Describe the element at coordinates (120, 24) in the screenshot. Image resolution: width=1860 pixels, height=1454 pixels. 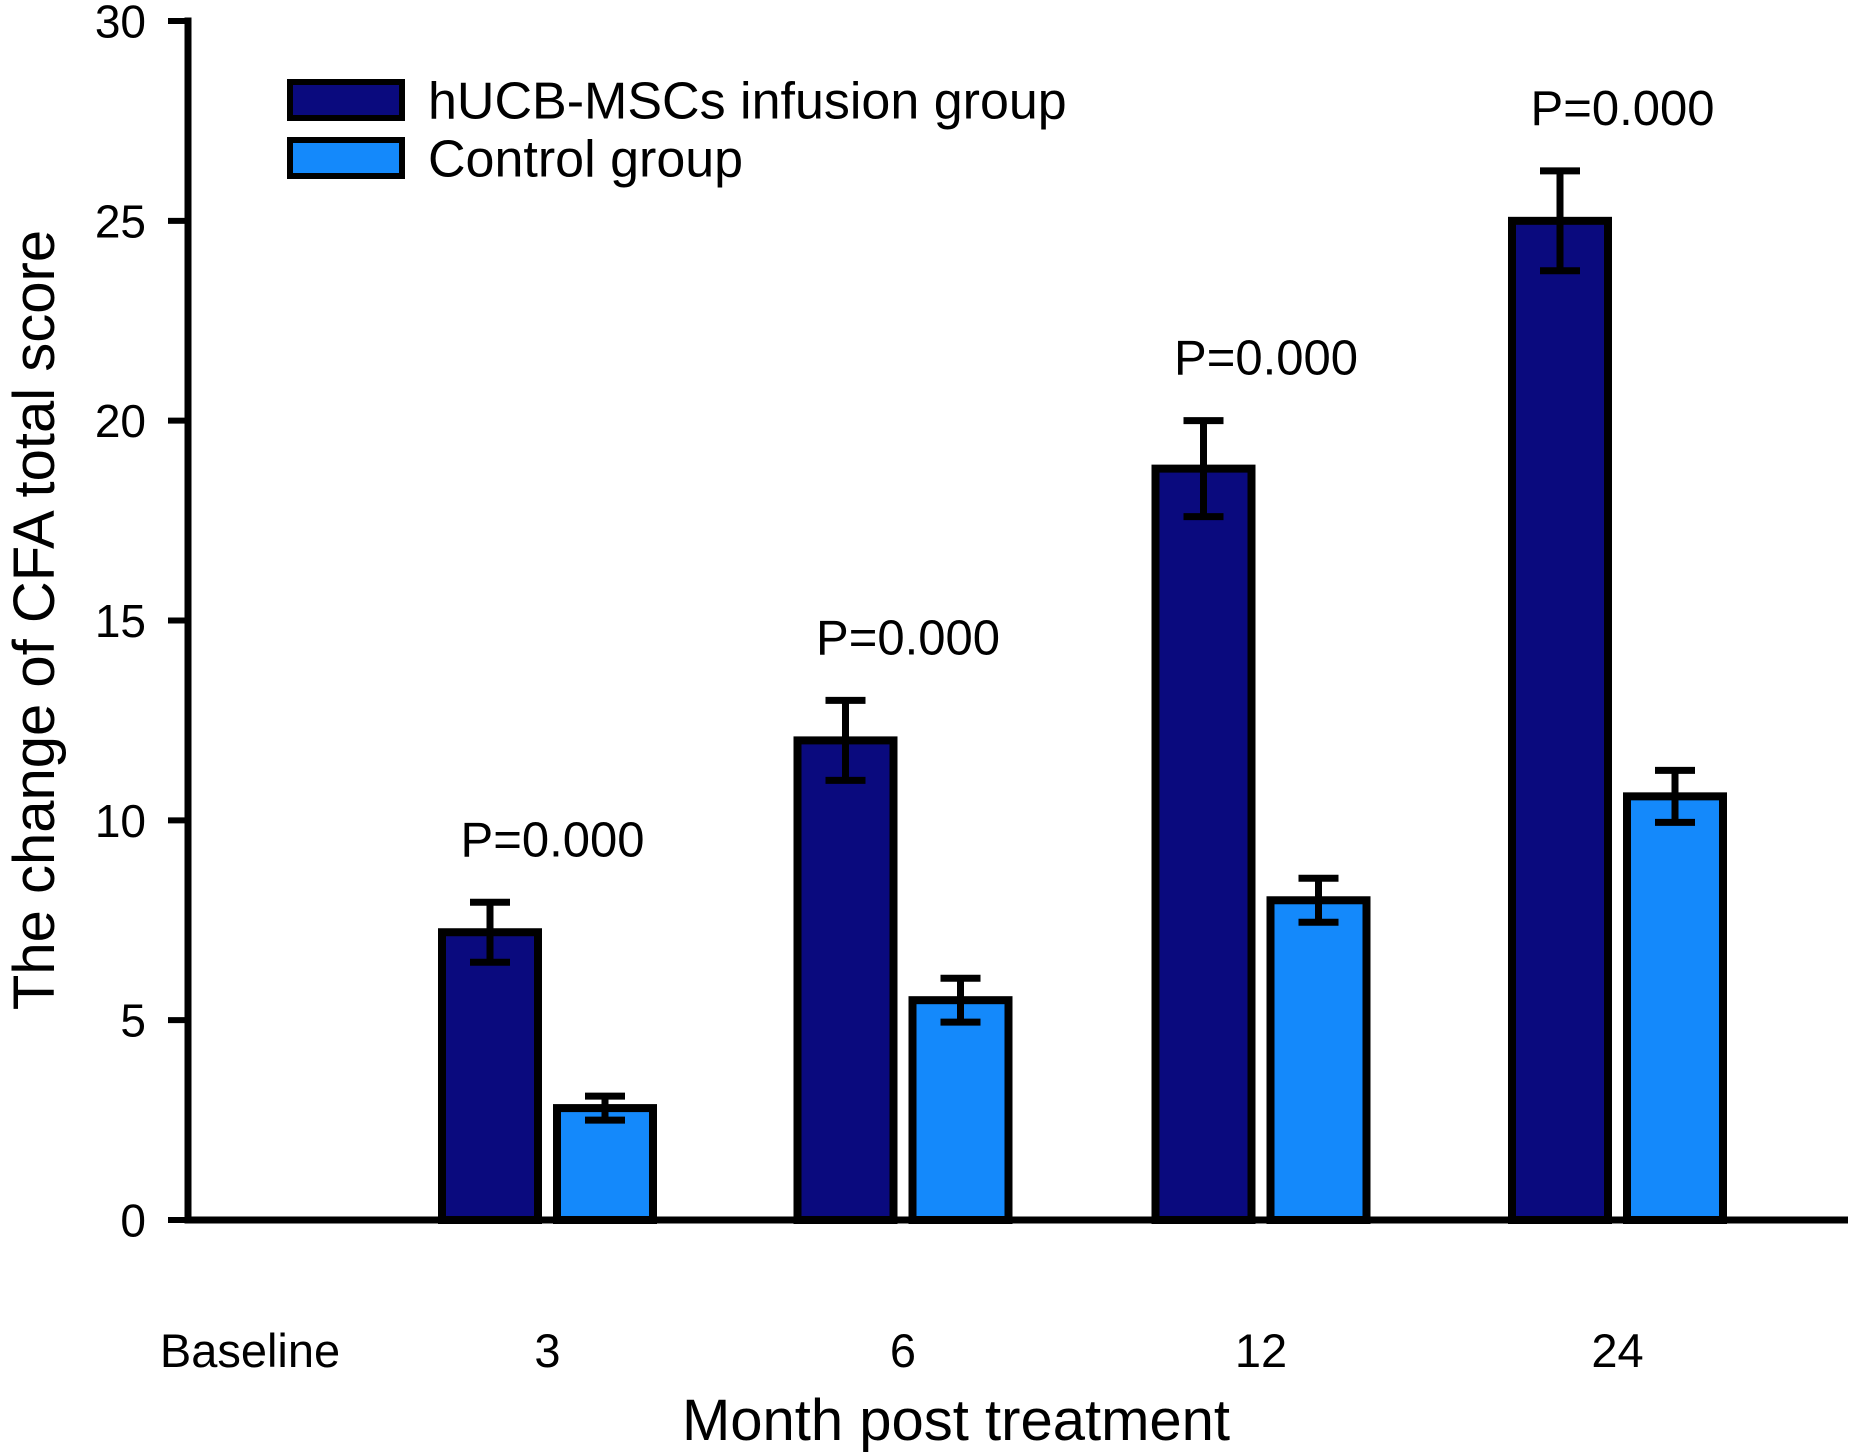
I see `y-tick-label-30: 30` at that location.